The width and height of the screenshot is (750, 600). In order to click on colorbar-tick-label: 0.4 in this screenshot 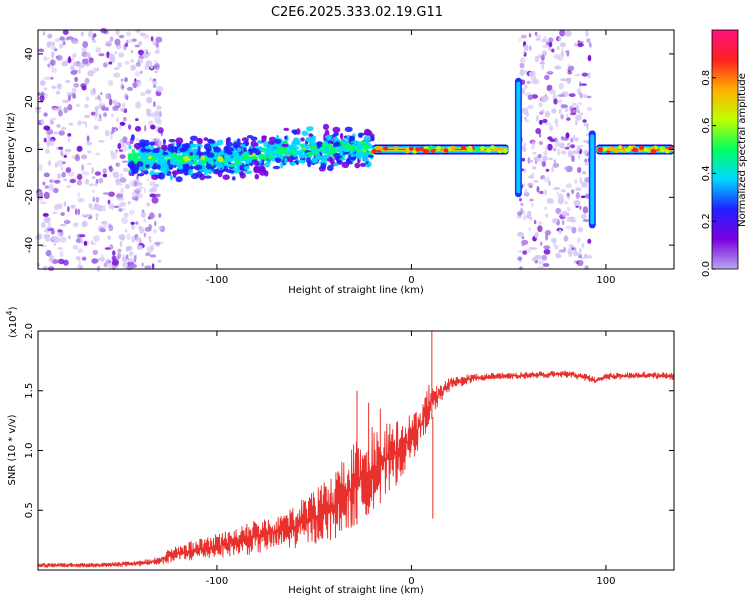, I will do `click(706, 173)`.